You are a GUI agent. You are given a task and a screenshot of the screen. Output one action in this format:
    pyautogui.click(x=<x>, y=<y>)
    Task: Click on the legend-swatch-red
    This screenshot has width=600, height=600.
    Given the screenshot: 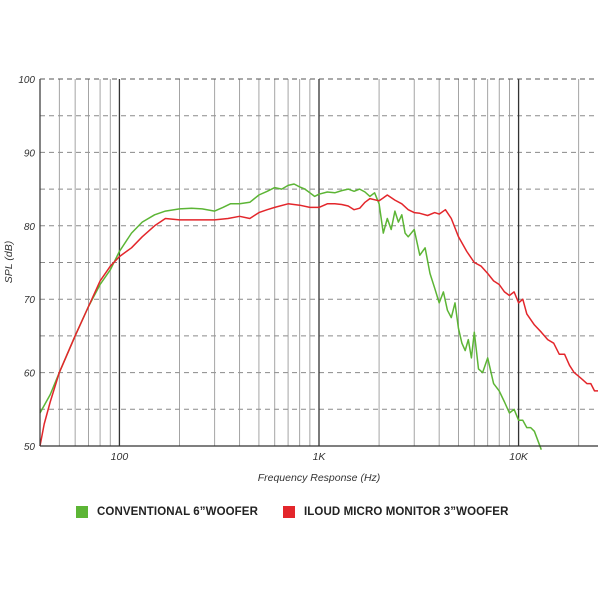 What is the action you would take?
    pyautogui.click(x=289, y=512)
    